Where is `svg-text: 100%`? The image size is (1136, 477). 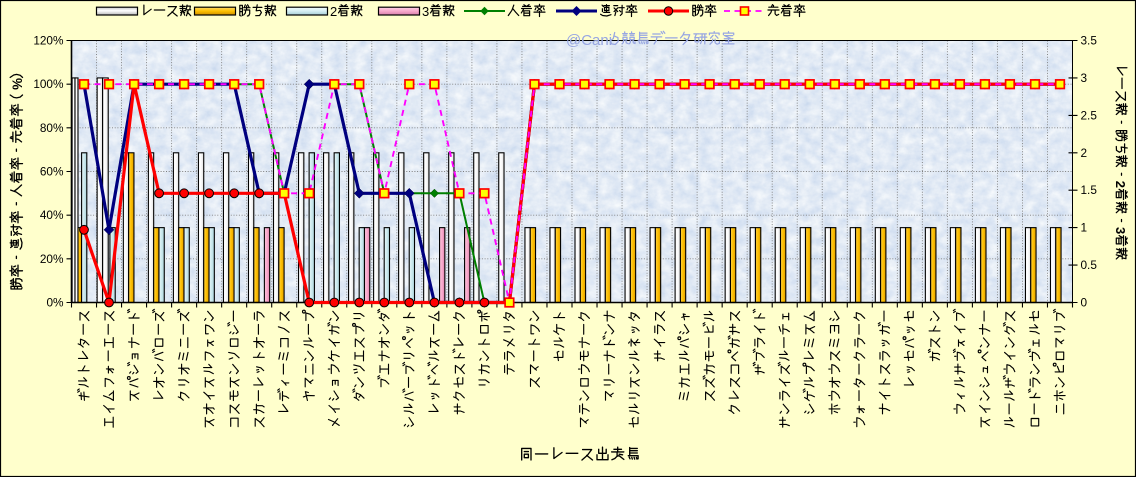
svg-text: 100% is located at coordinates (48, 84).